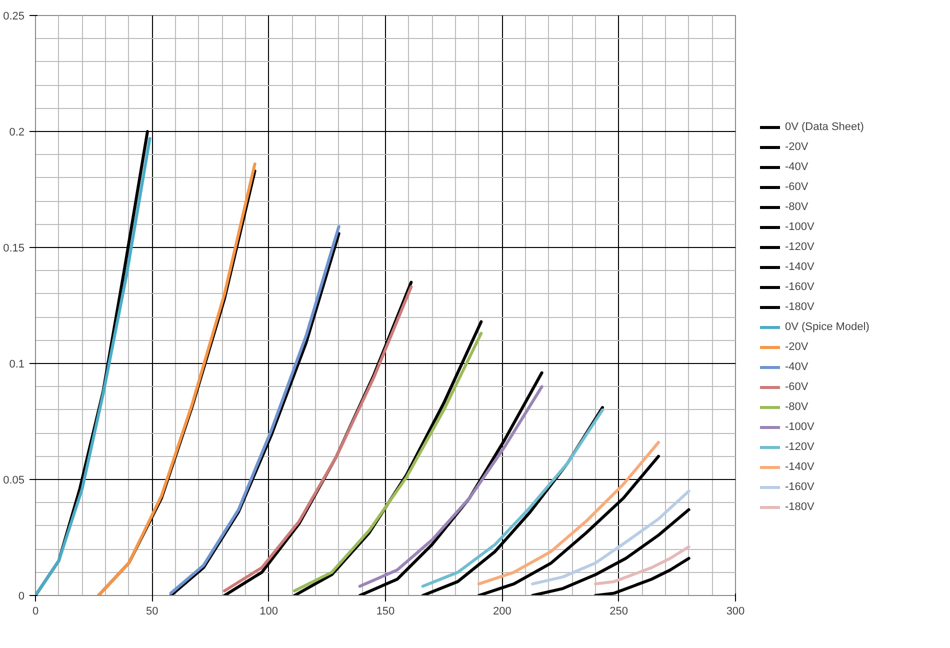 This screenshot has width=950, height=648. I want to click on x-tick-label: 200, so click(502, 612).